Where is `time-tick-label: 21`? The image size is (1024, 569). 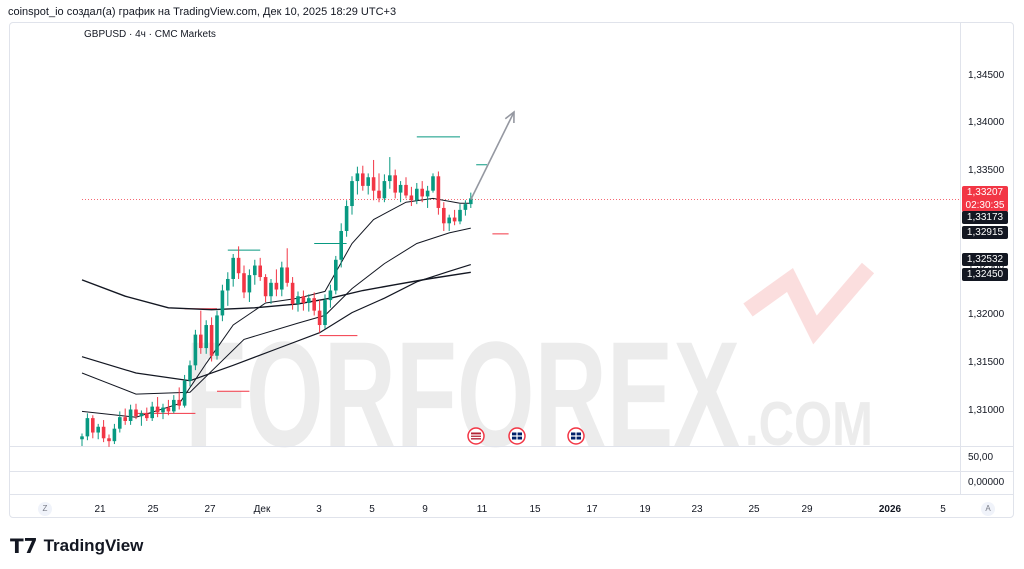
time-tick-label: 21 is located at coordinates (100, 509).